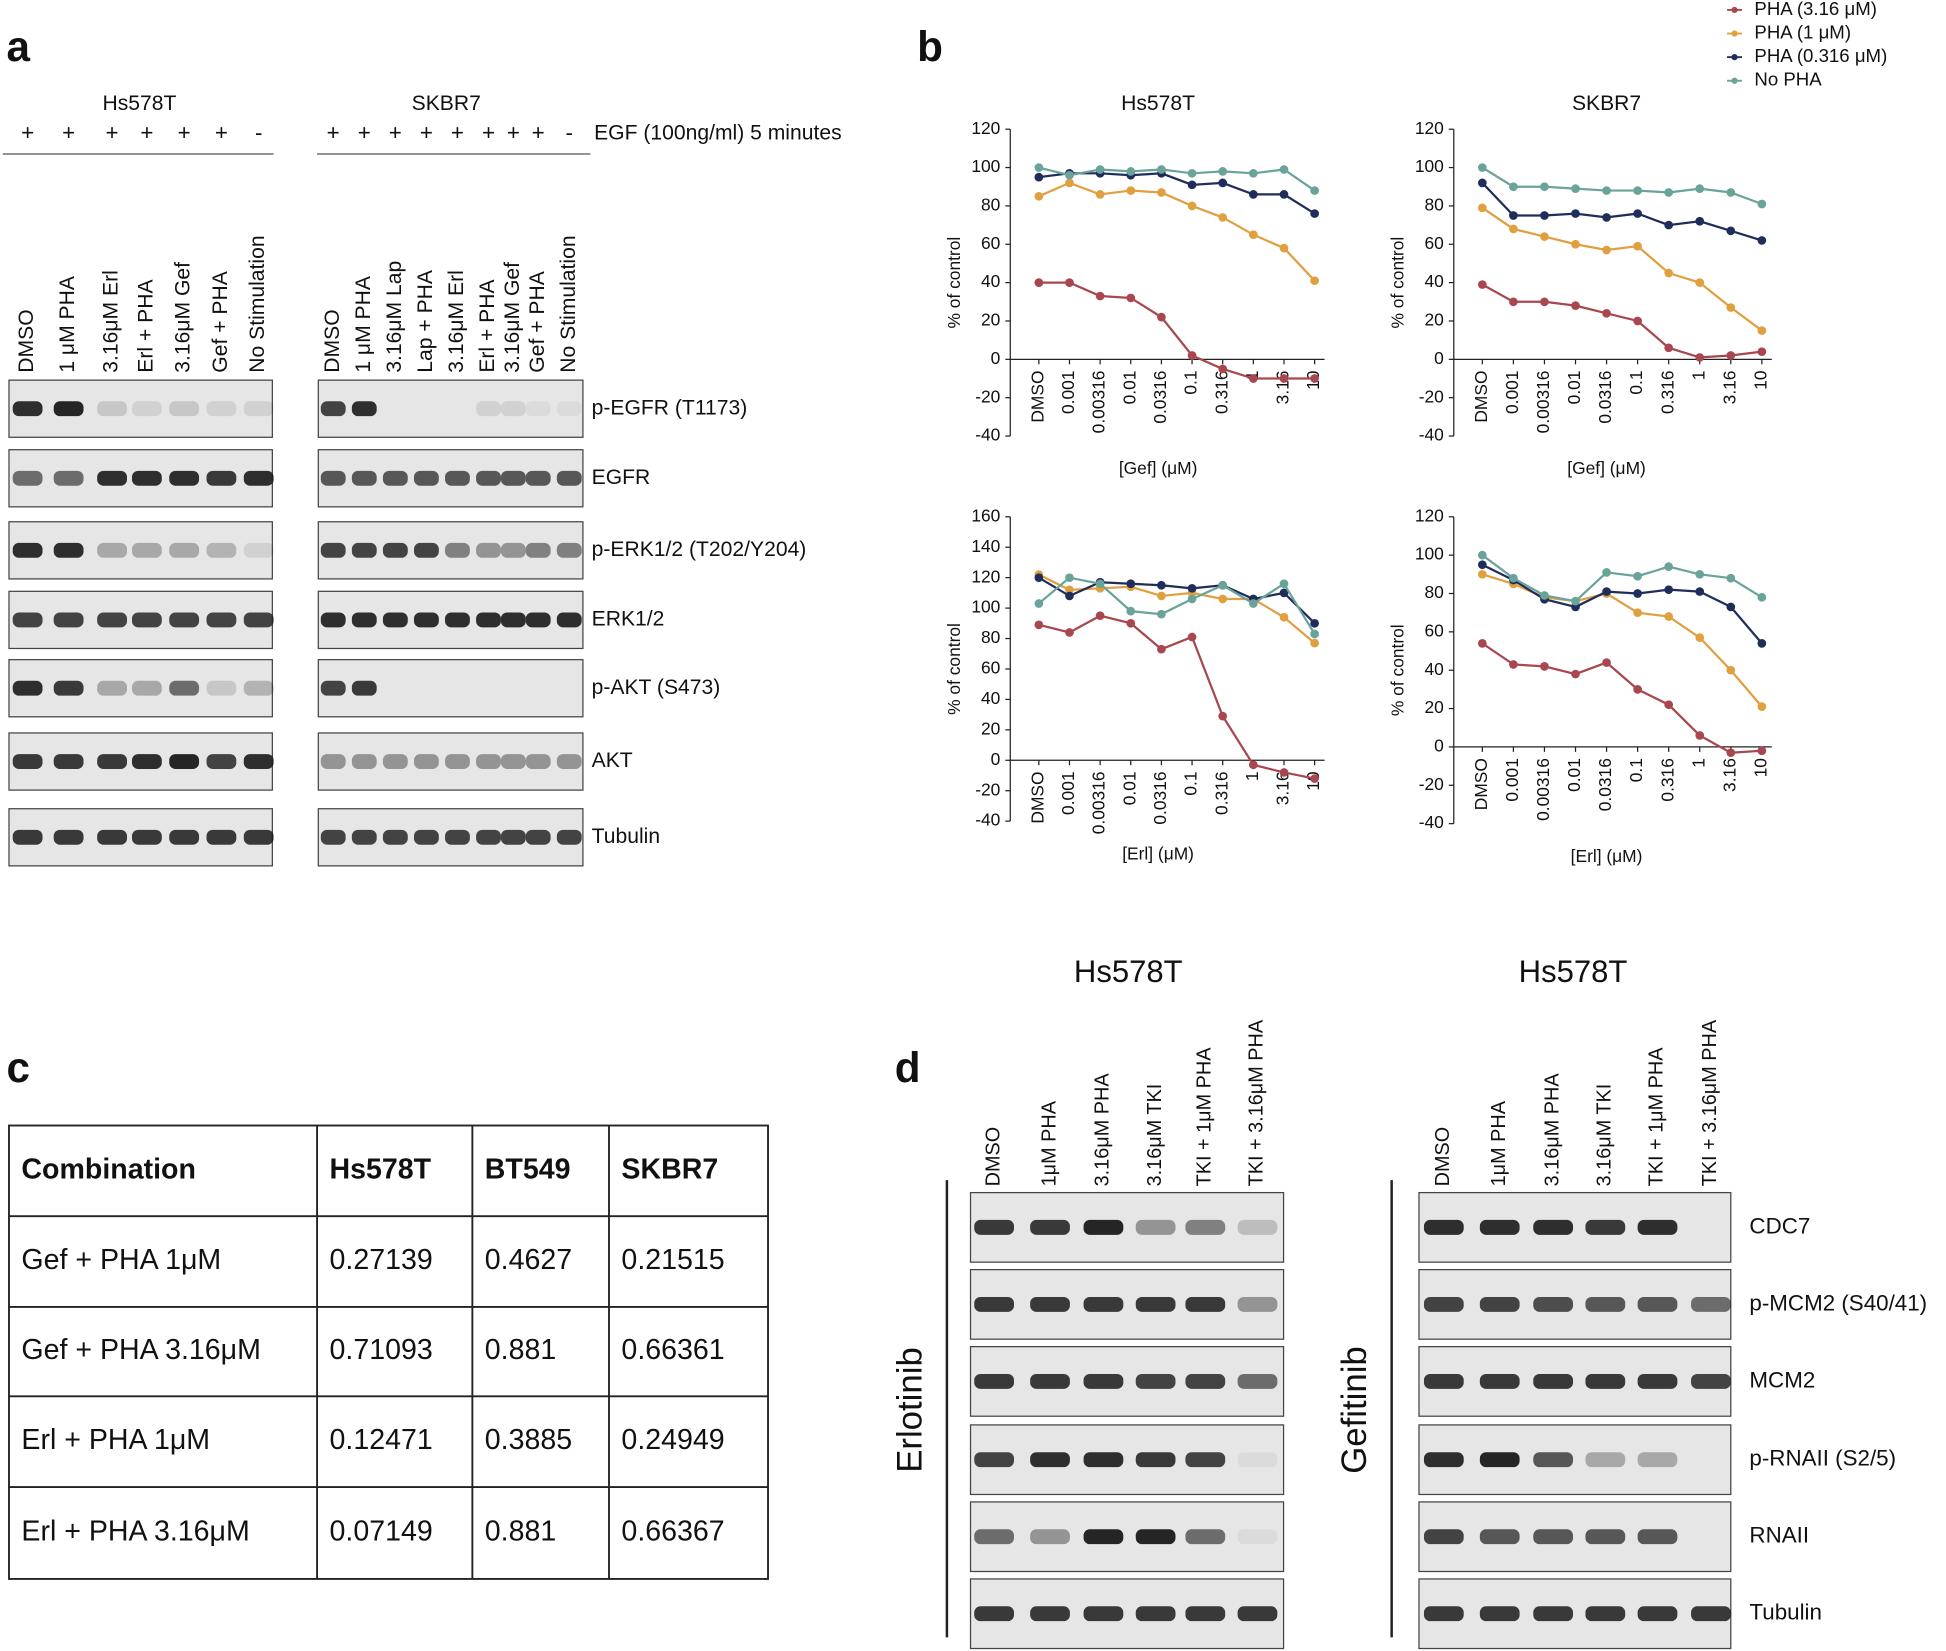  I want to click on table-frame, so click(388, 1352).